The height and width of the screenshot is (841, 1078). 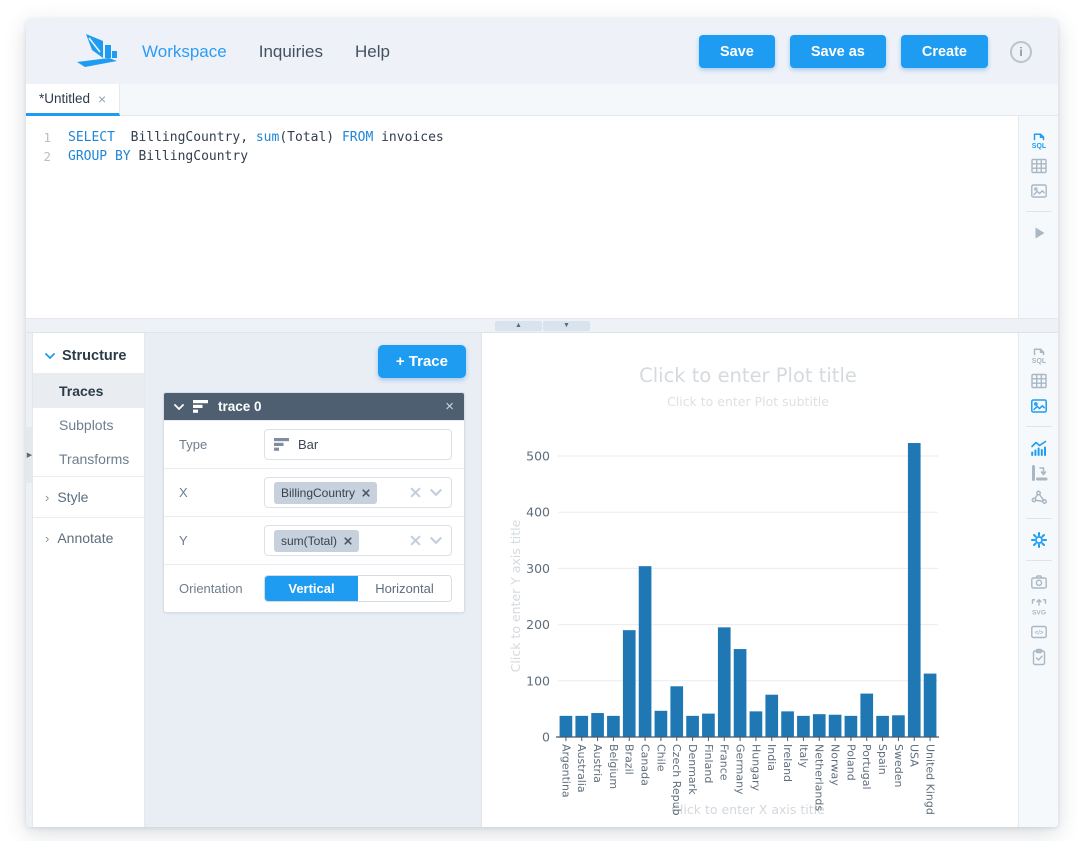 What do you see at coordinates (538, 624) in the screenshot?
I see `y-tick-label: 200` at bounding box center [538, 624].